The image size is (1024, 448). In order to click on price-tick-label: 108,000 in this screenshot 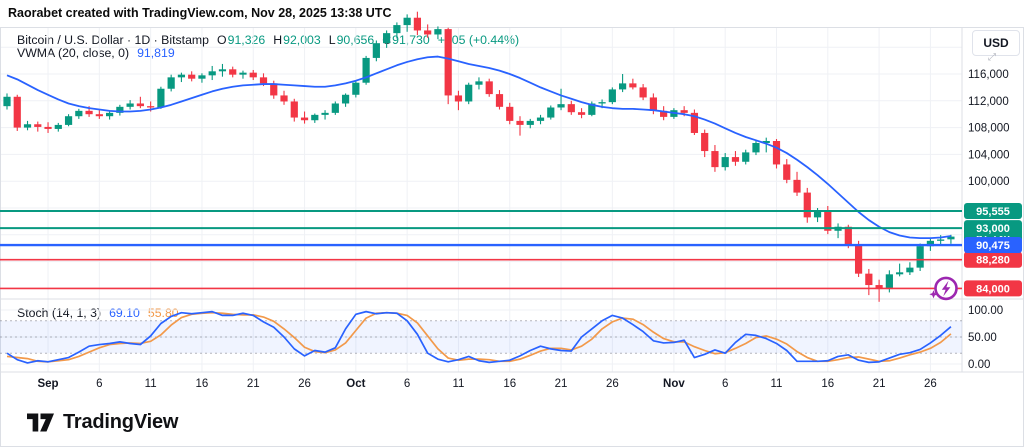, I will do `click(989, 129)`.